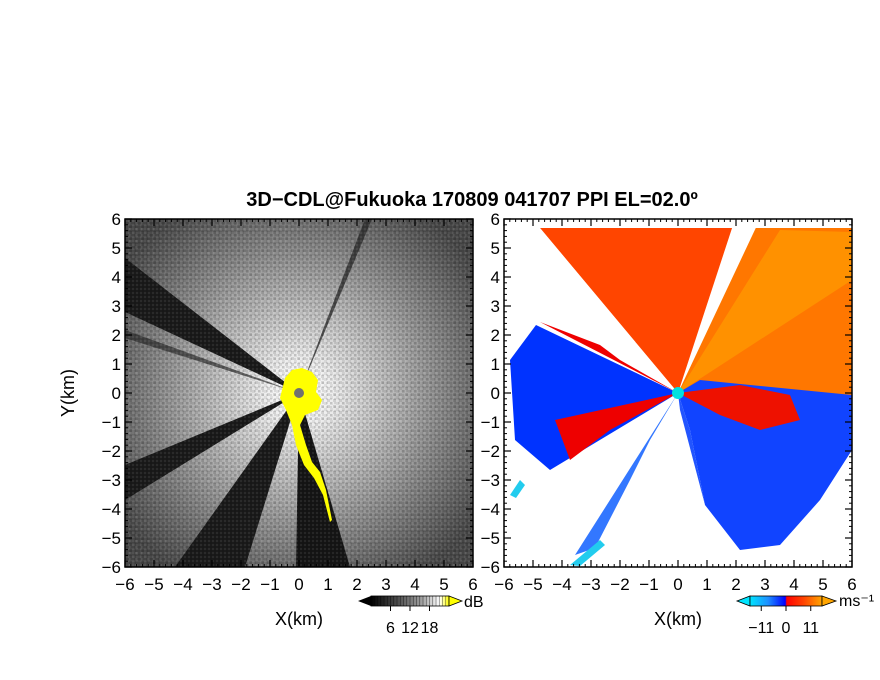  Describe the element at coordinates (495, 219) in the screenshot. I see `velocity-y-tick-label: 6` at that location.